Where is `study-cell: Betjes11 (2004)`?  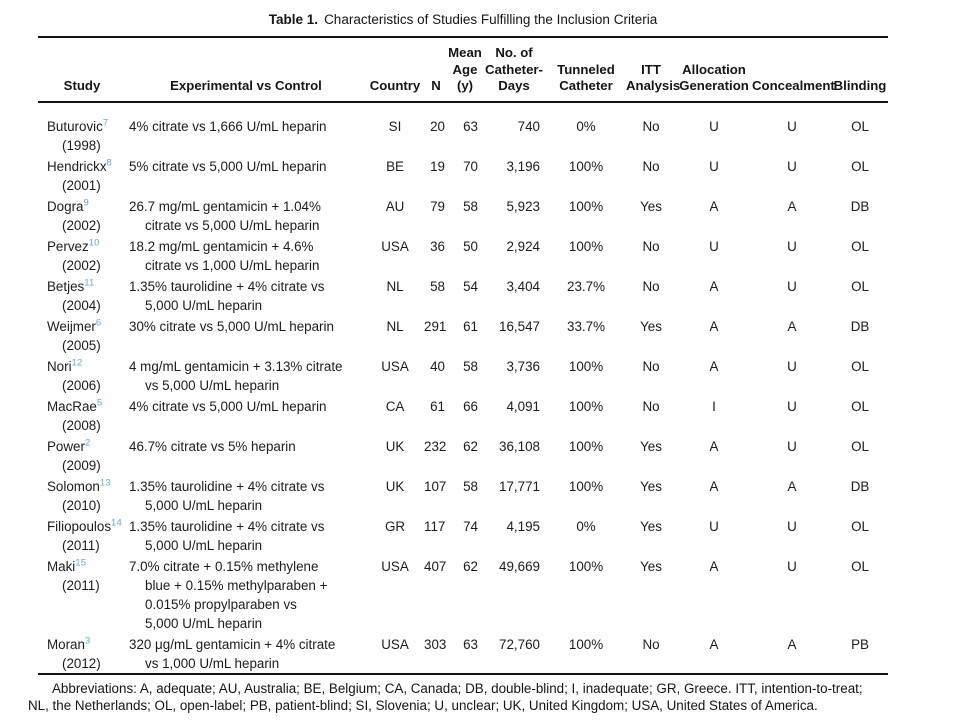
study-cell: Betjes11 (2004) is located at coordinates (82, 295).